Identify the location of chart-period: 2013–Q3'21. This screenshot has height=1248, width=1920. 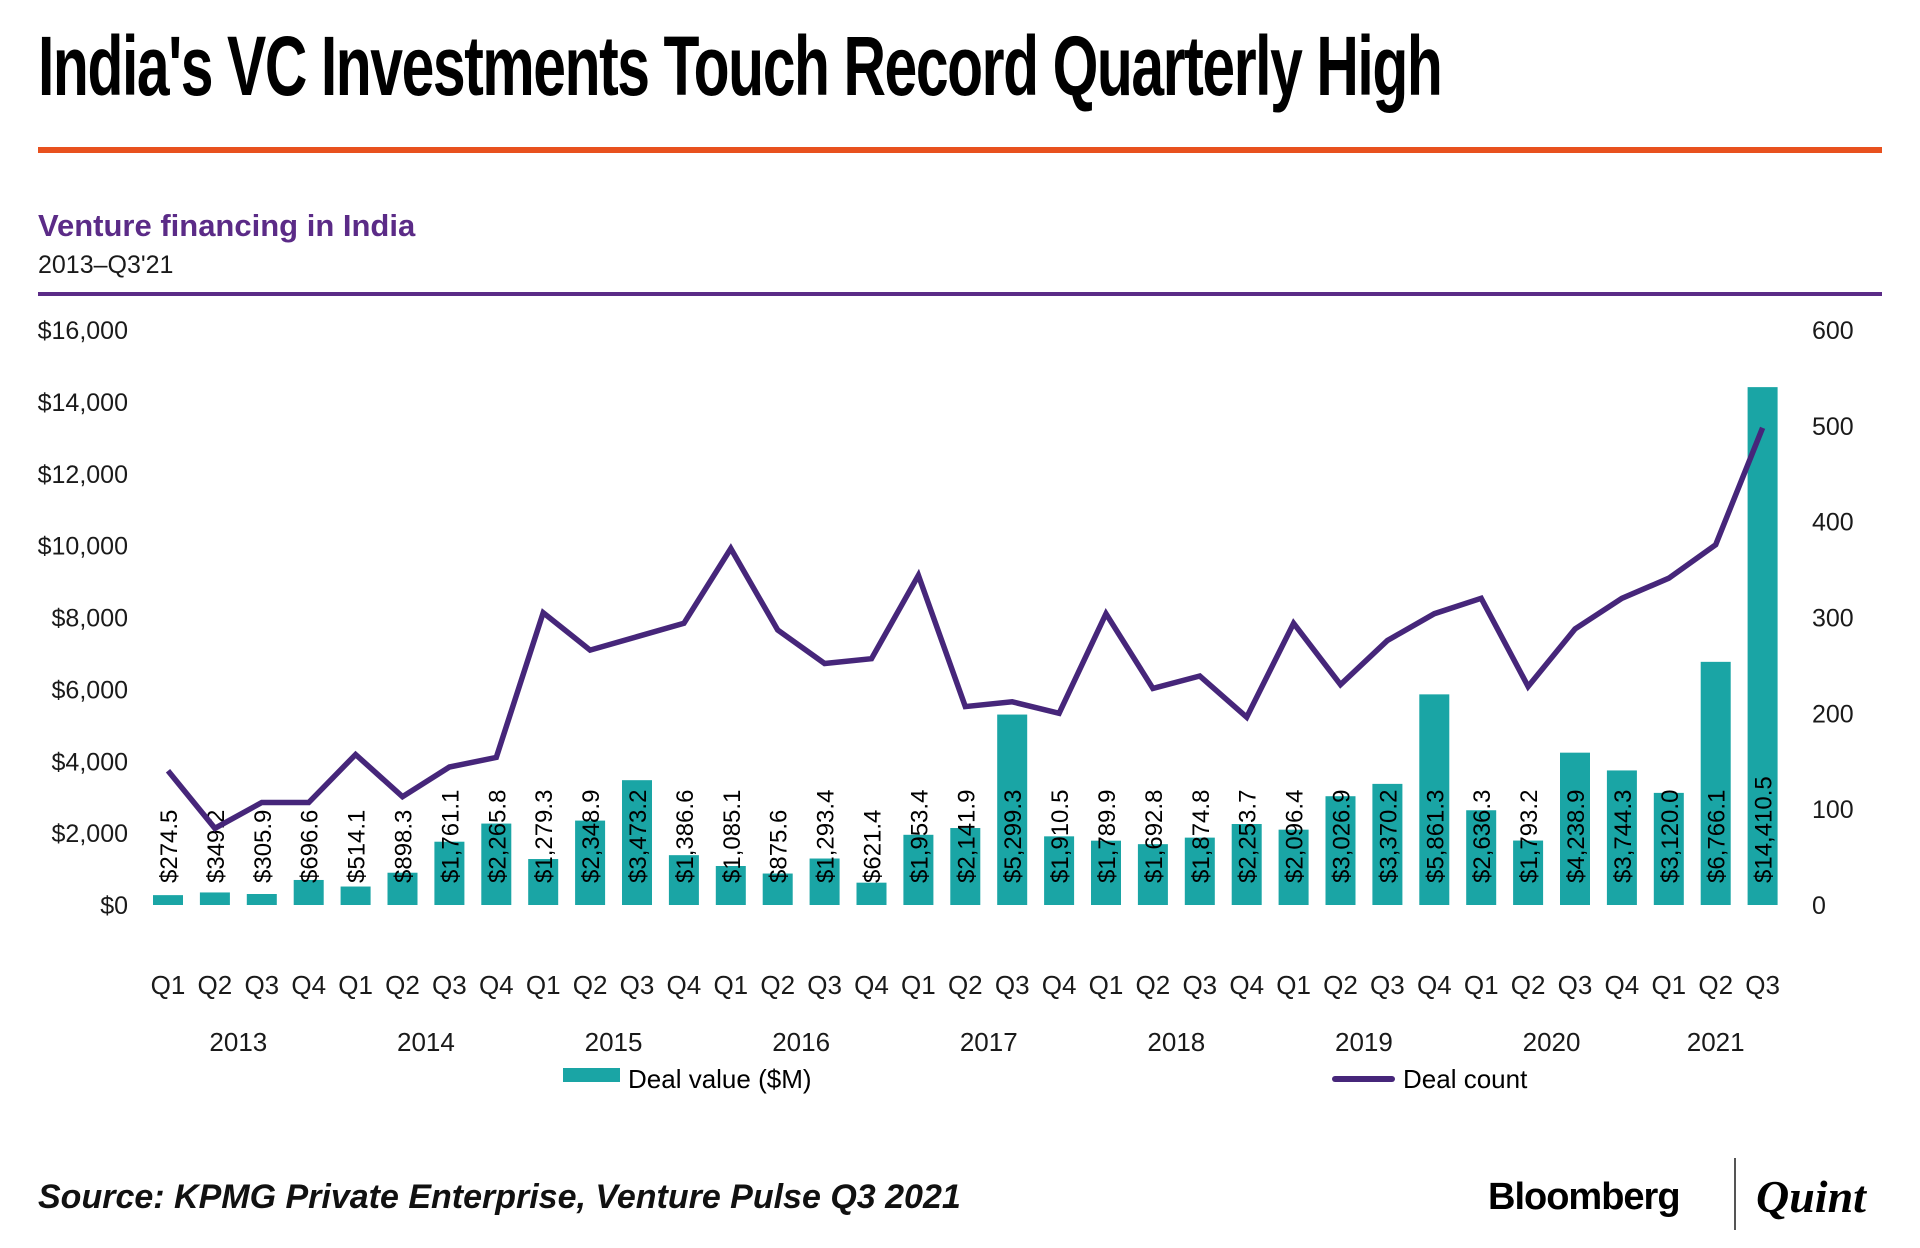
(106, 265).